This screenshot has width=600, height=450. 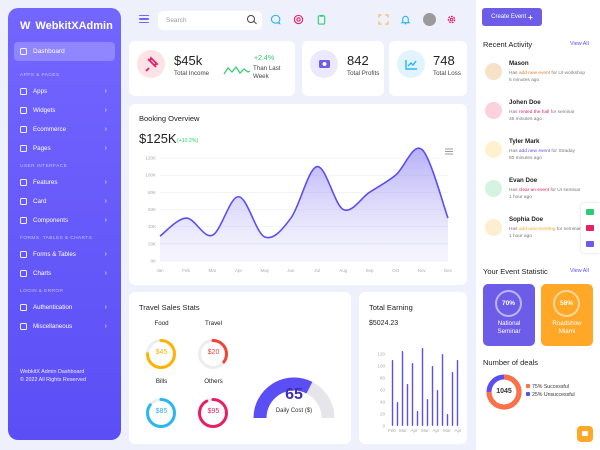 I want to click on image-icon, so click(x=590, y=228).